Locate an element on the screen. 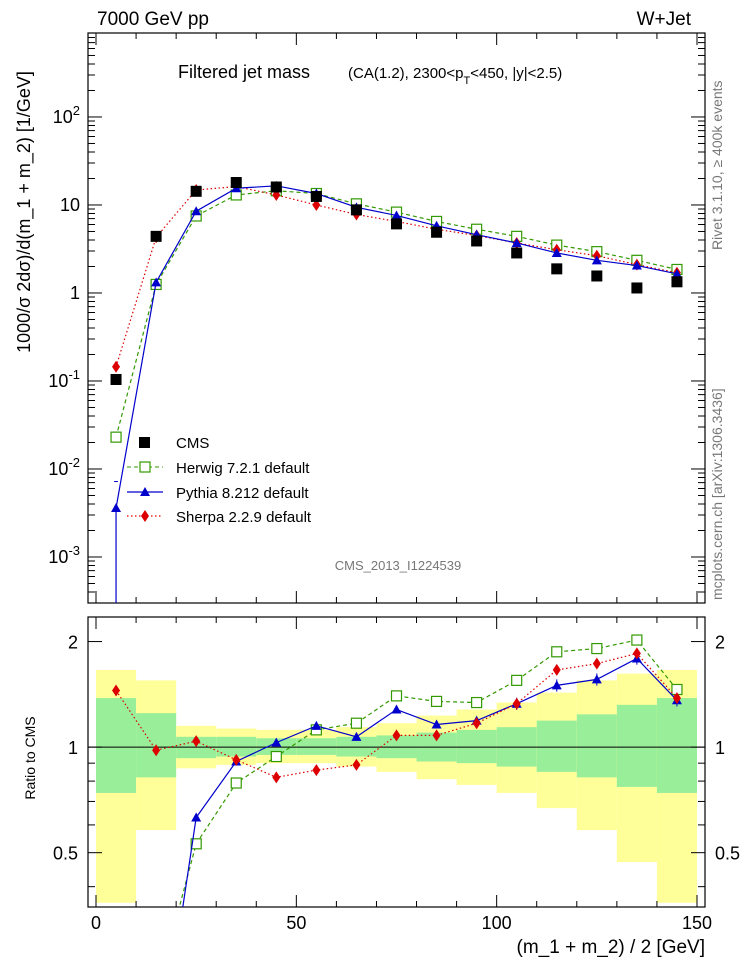  x-tick-label: 50 is located at coordinates (296, 923).